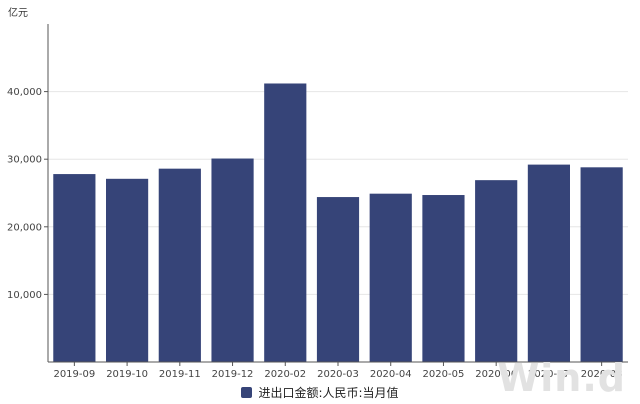  Describe the element at coordinates (391, 374) in the screenshot. I see `x-tick-label: 2020-04` at that location.